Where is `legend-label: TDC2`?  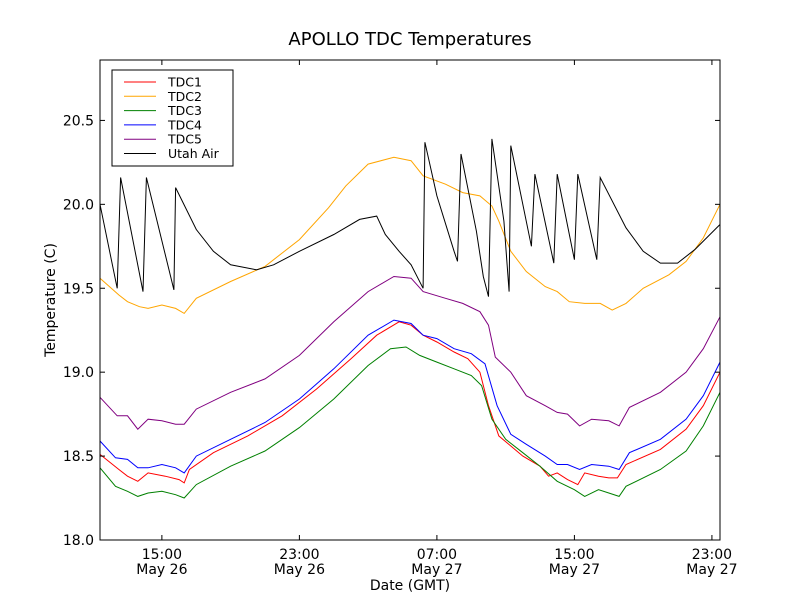 legend-label: TDC2 is located at coordinates (184, 96).